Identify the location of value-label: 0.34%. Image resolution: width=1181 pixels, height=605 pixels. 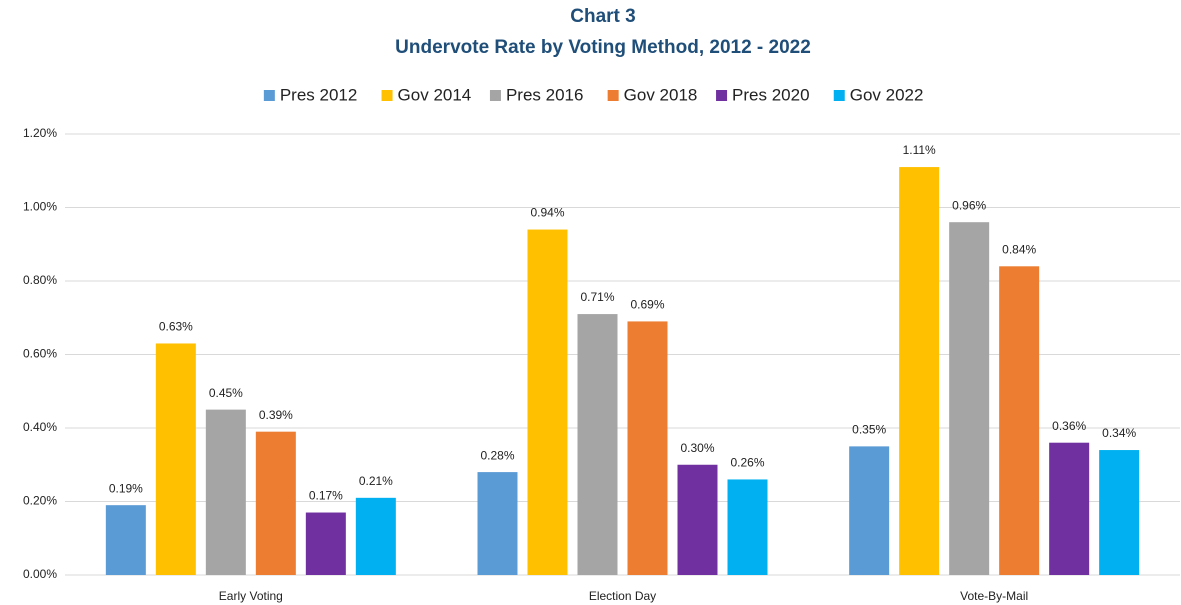
(1119, 433).